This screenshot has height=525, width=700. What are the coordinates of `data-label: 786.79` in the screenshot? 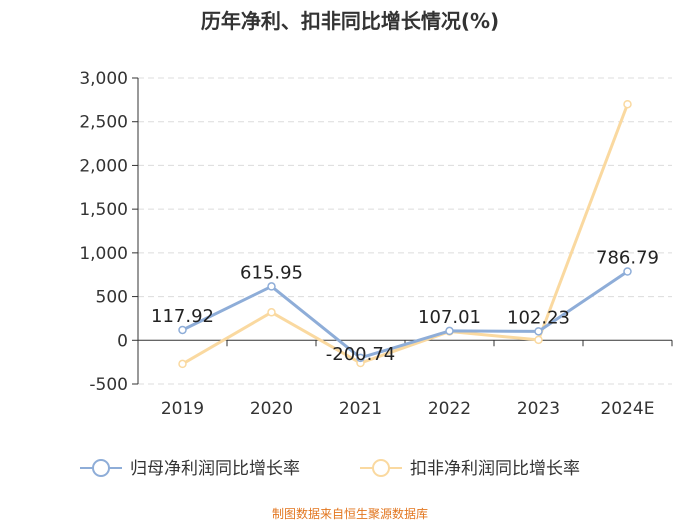 It's located at (627, 257).